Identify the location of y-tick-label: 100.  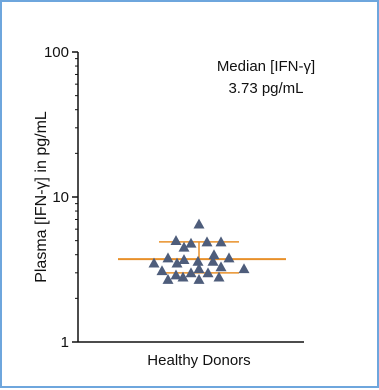
(56, 52).